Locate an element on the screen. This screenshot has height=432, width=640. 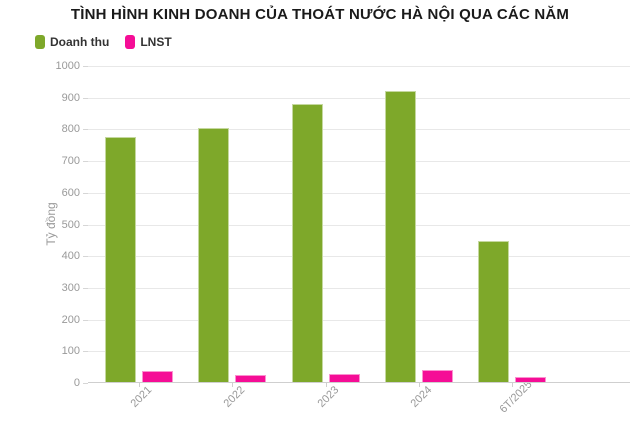
bar-lnst-6T2025 is located at coordinates (530, 379).